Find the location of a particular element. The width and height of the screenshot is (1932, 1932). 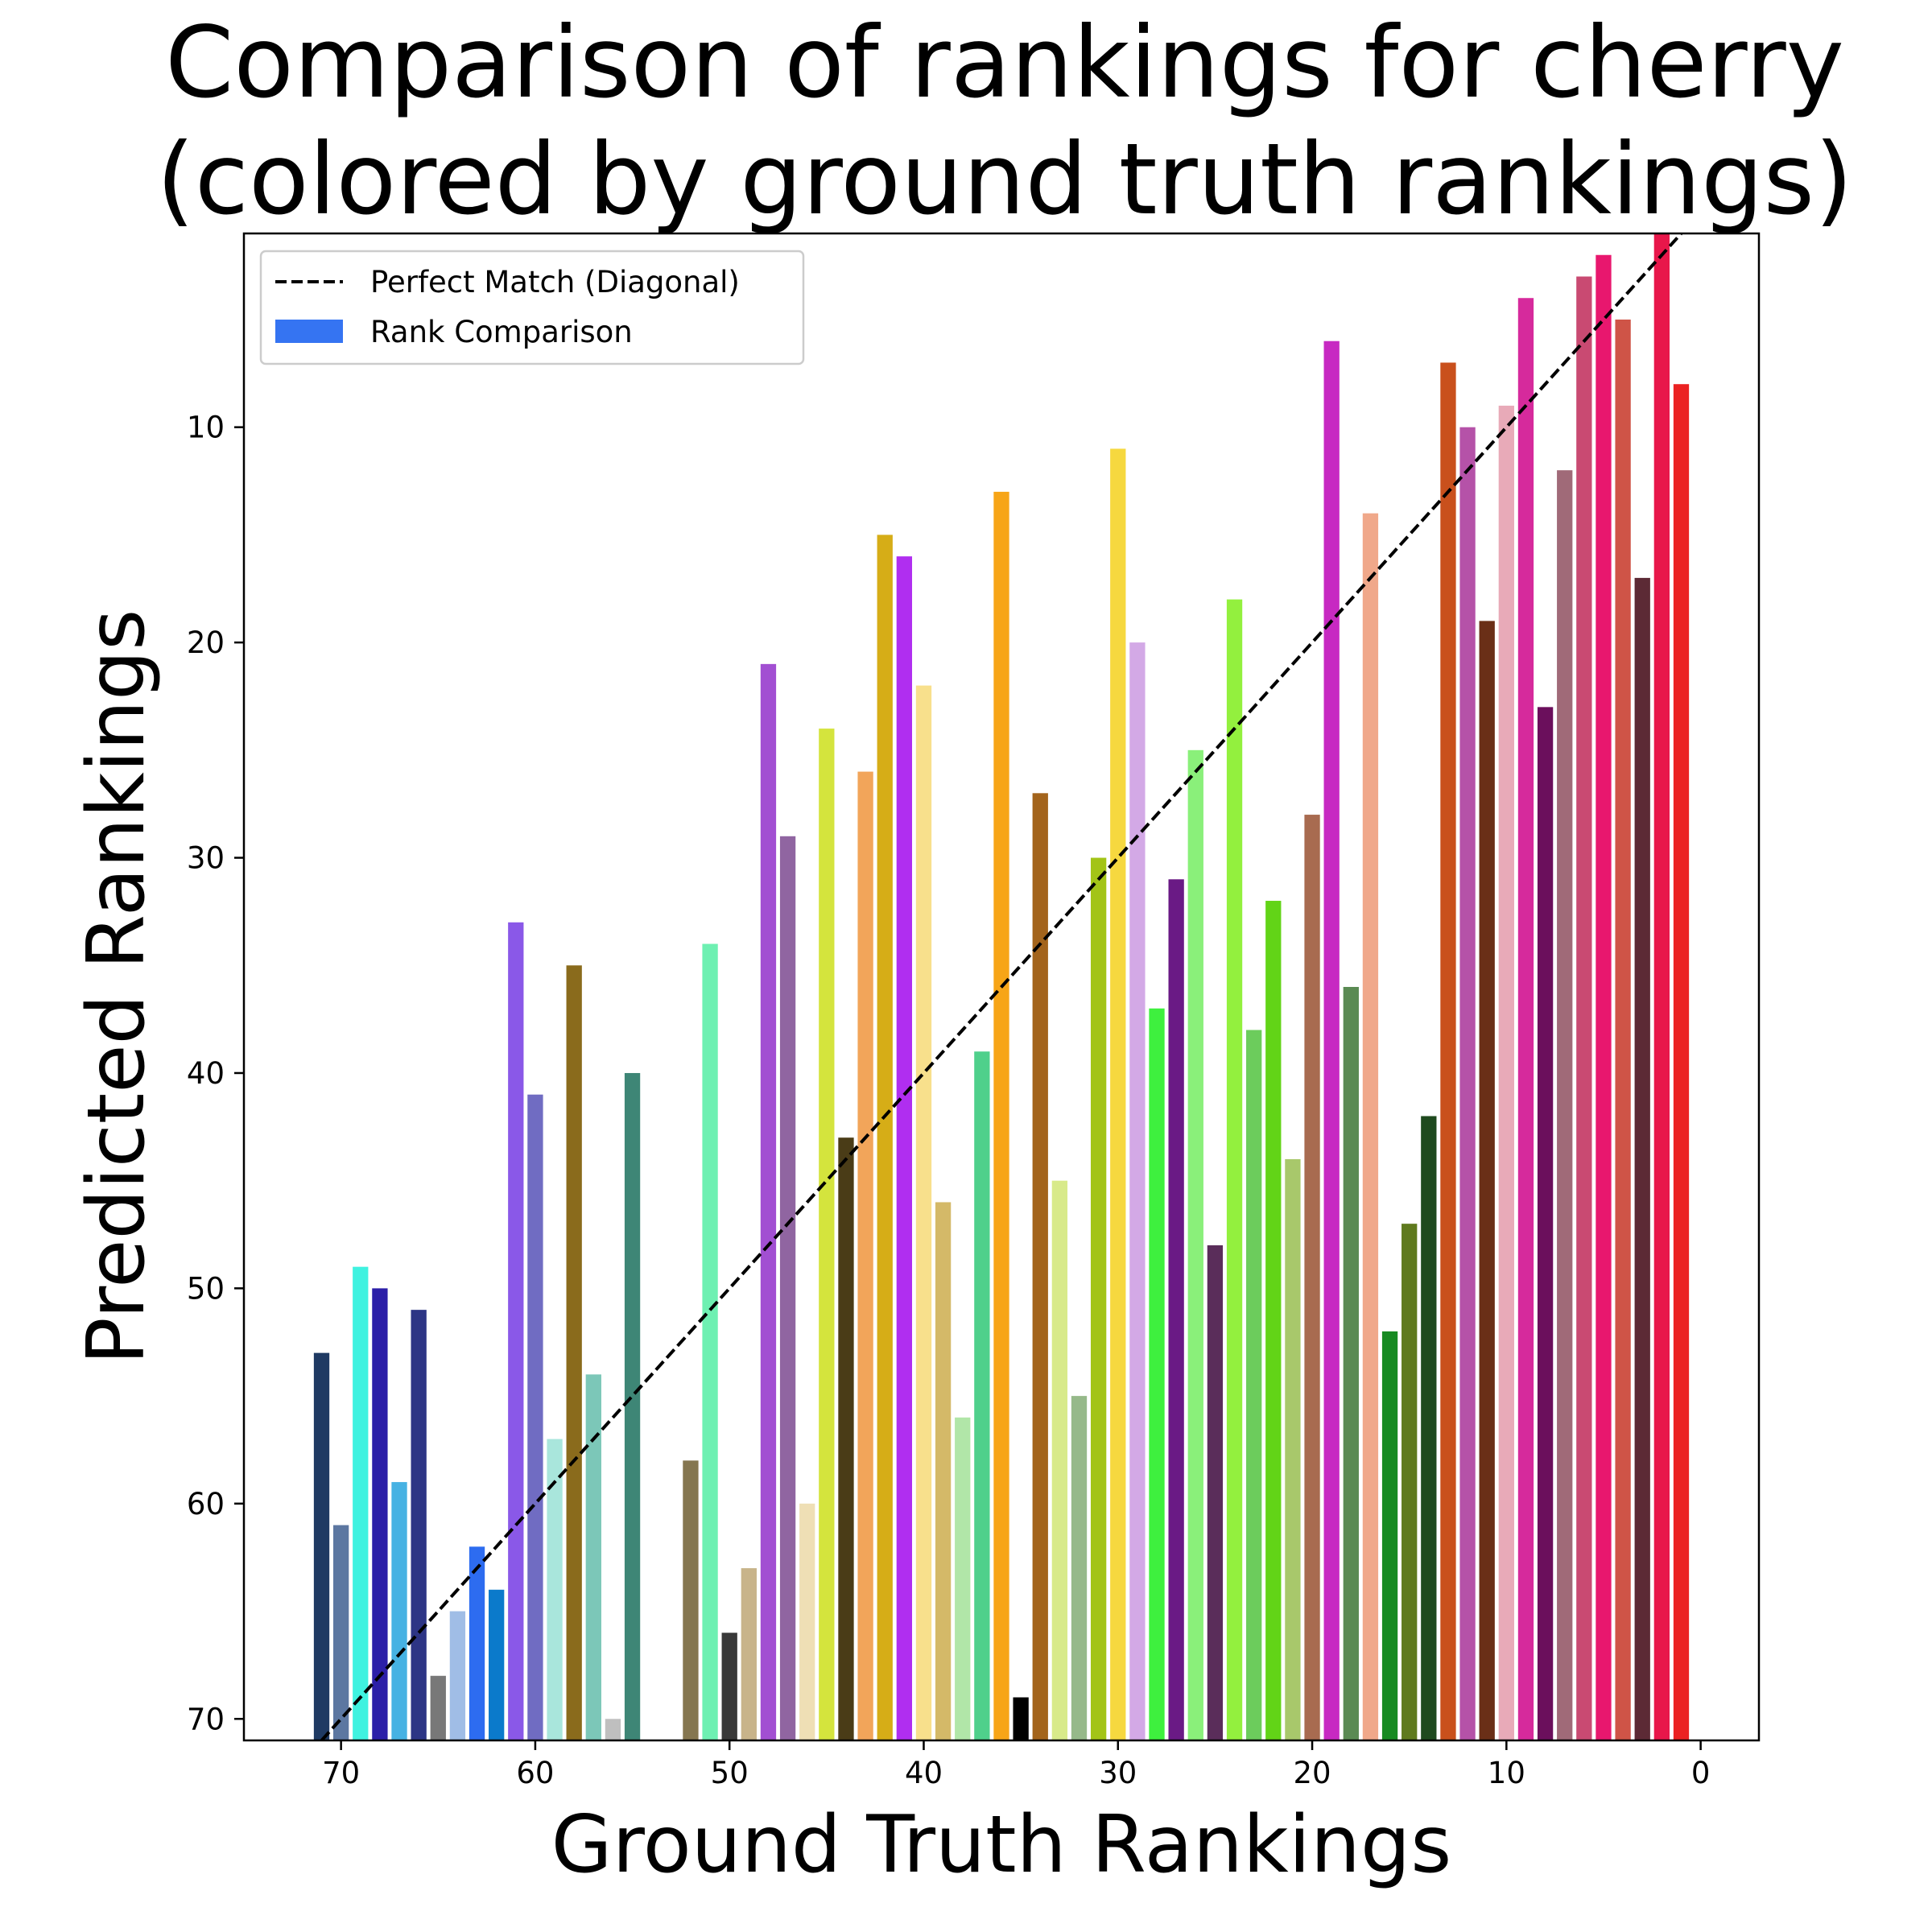

x-tick-label-60: 60 is located at coordinates (535, 1773).